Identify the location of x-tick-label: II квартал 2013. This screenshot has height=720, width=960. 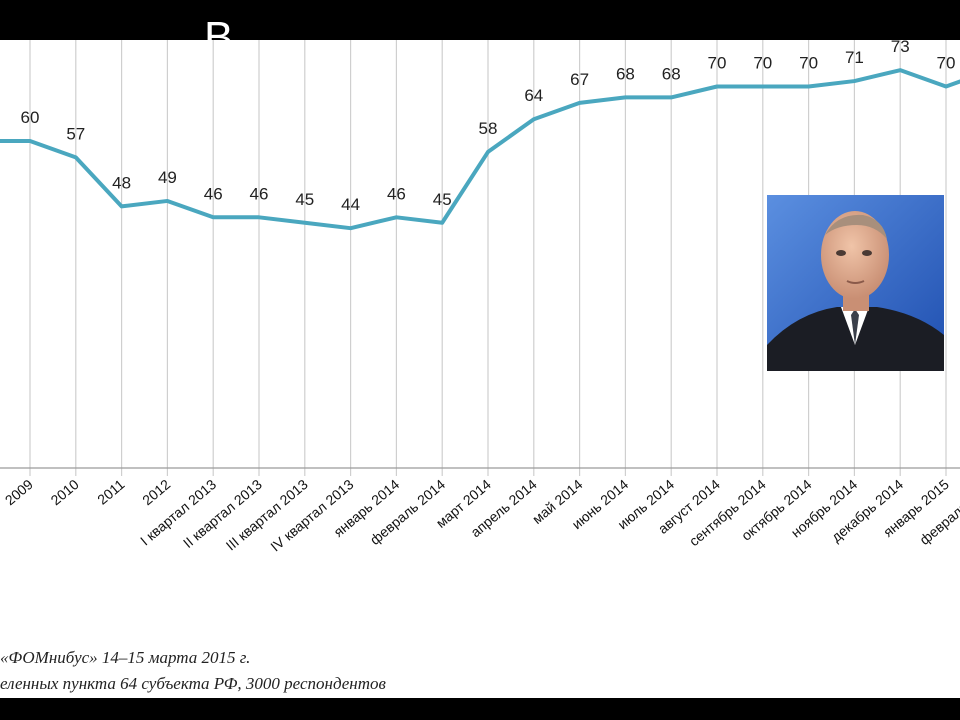
(222, 513).